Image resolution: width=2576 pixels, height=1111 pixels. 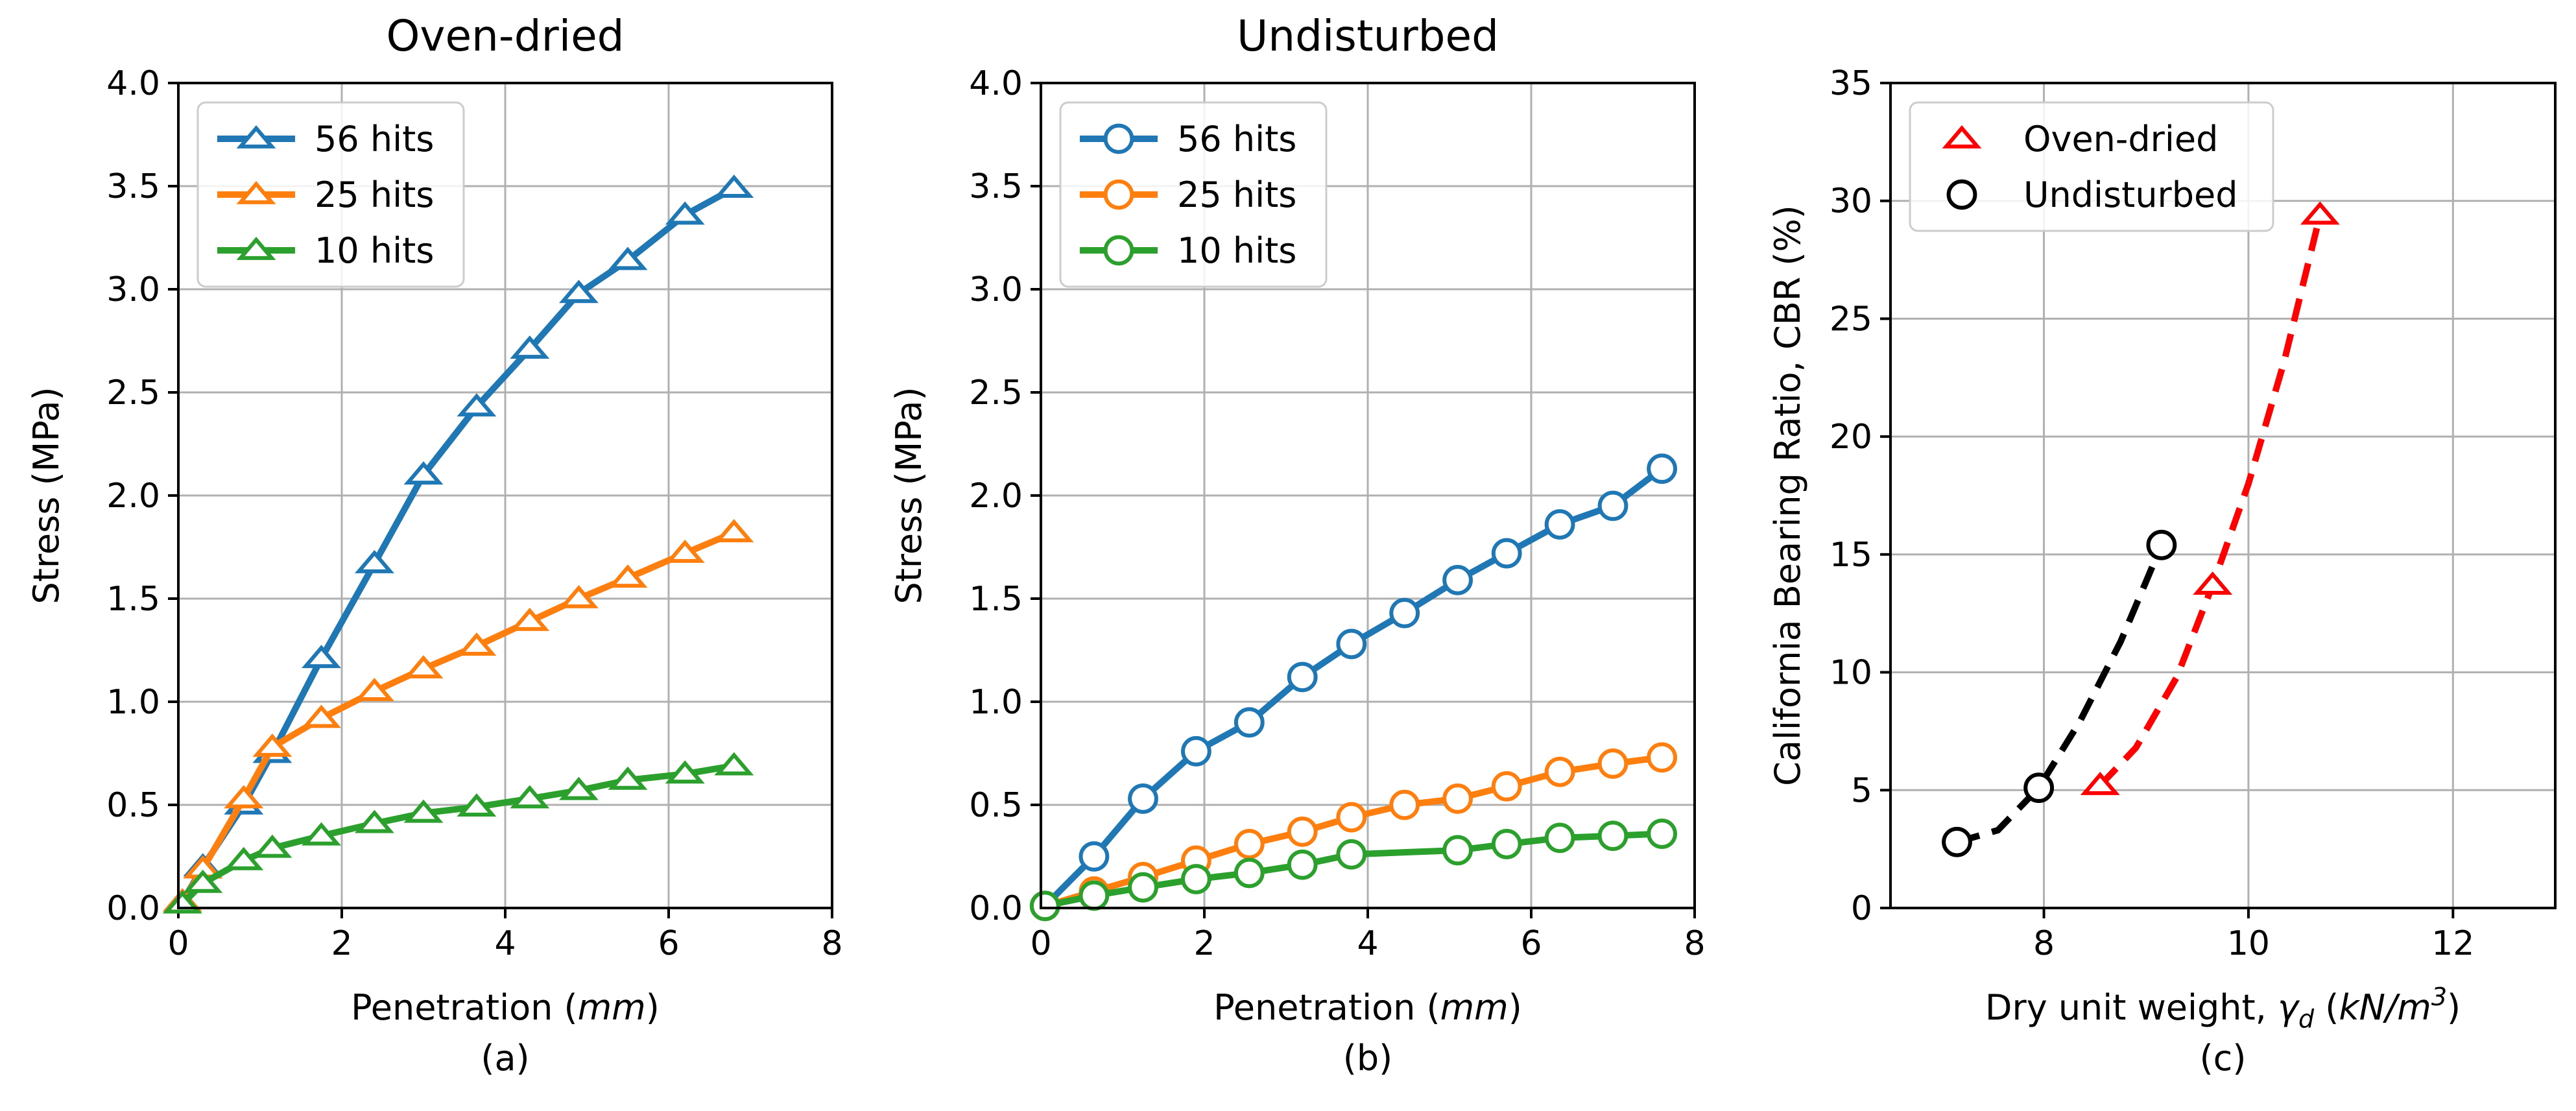 What do you see at coordinates (133, 393) in the screenshot?
I see `y-tick-label: 2.5` at bounding box center [133, 393].